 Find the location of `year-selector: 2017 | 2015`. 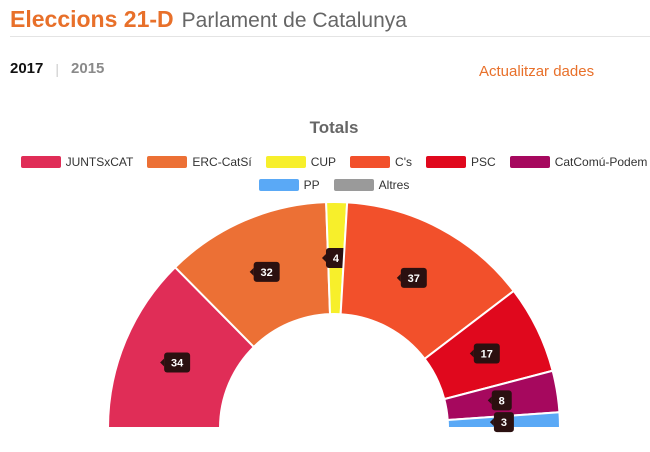

year-selector: 2017 | 2015 is located at coordinates (57, 68).